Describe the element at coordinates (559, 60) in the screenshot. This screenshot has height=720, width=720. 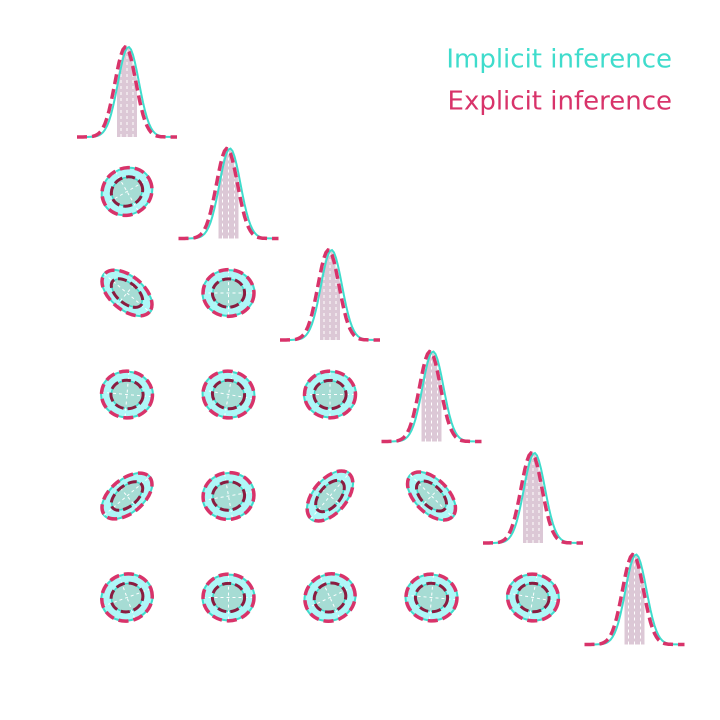
I see `legend-entry: Implicit inference` at that location.